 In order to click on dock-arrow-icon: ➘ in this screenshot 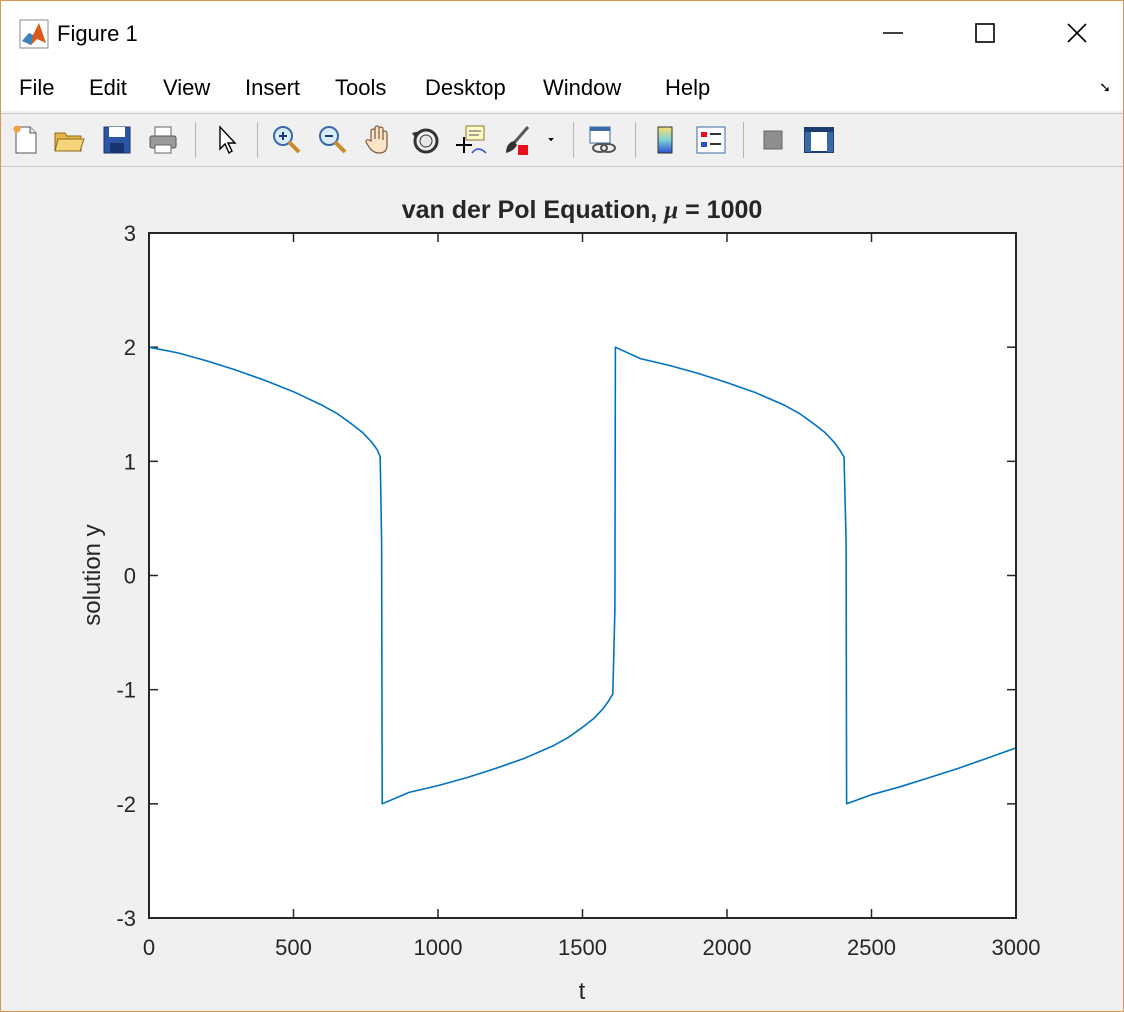, I will do `click(1105, 87)`.